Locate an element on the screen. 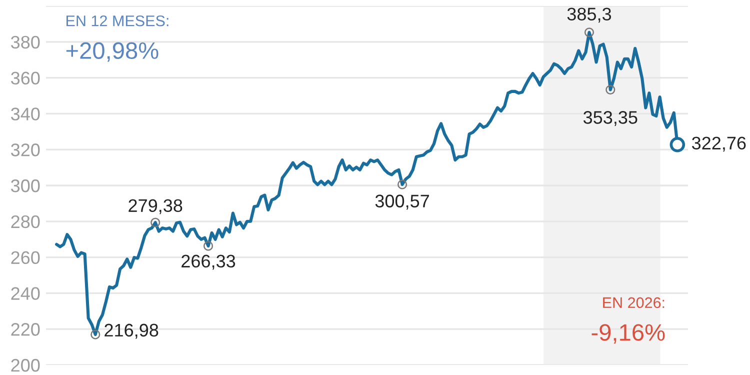 The width and height of the screenshot is (750, 375). annotation: 385,3 is located at coordinates (589, 15).